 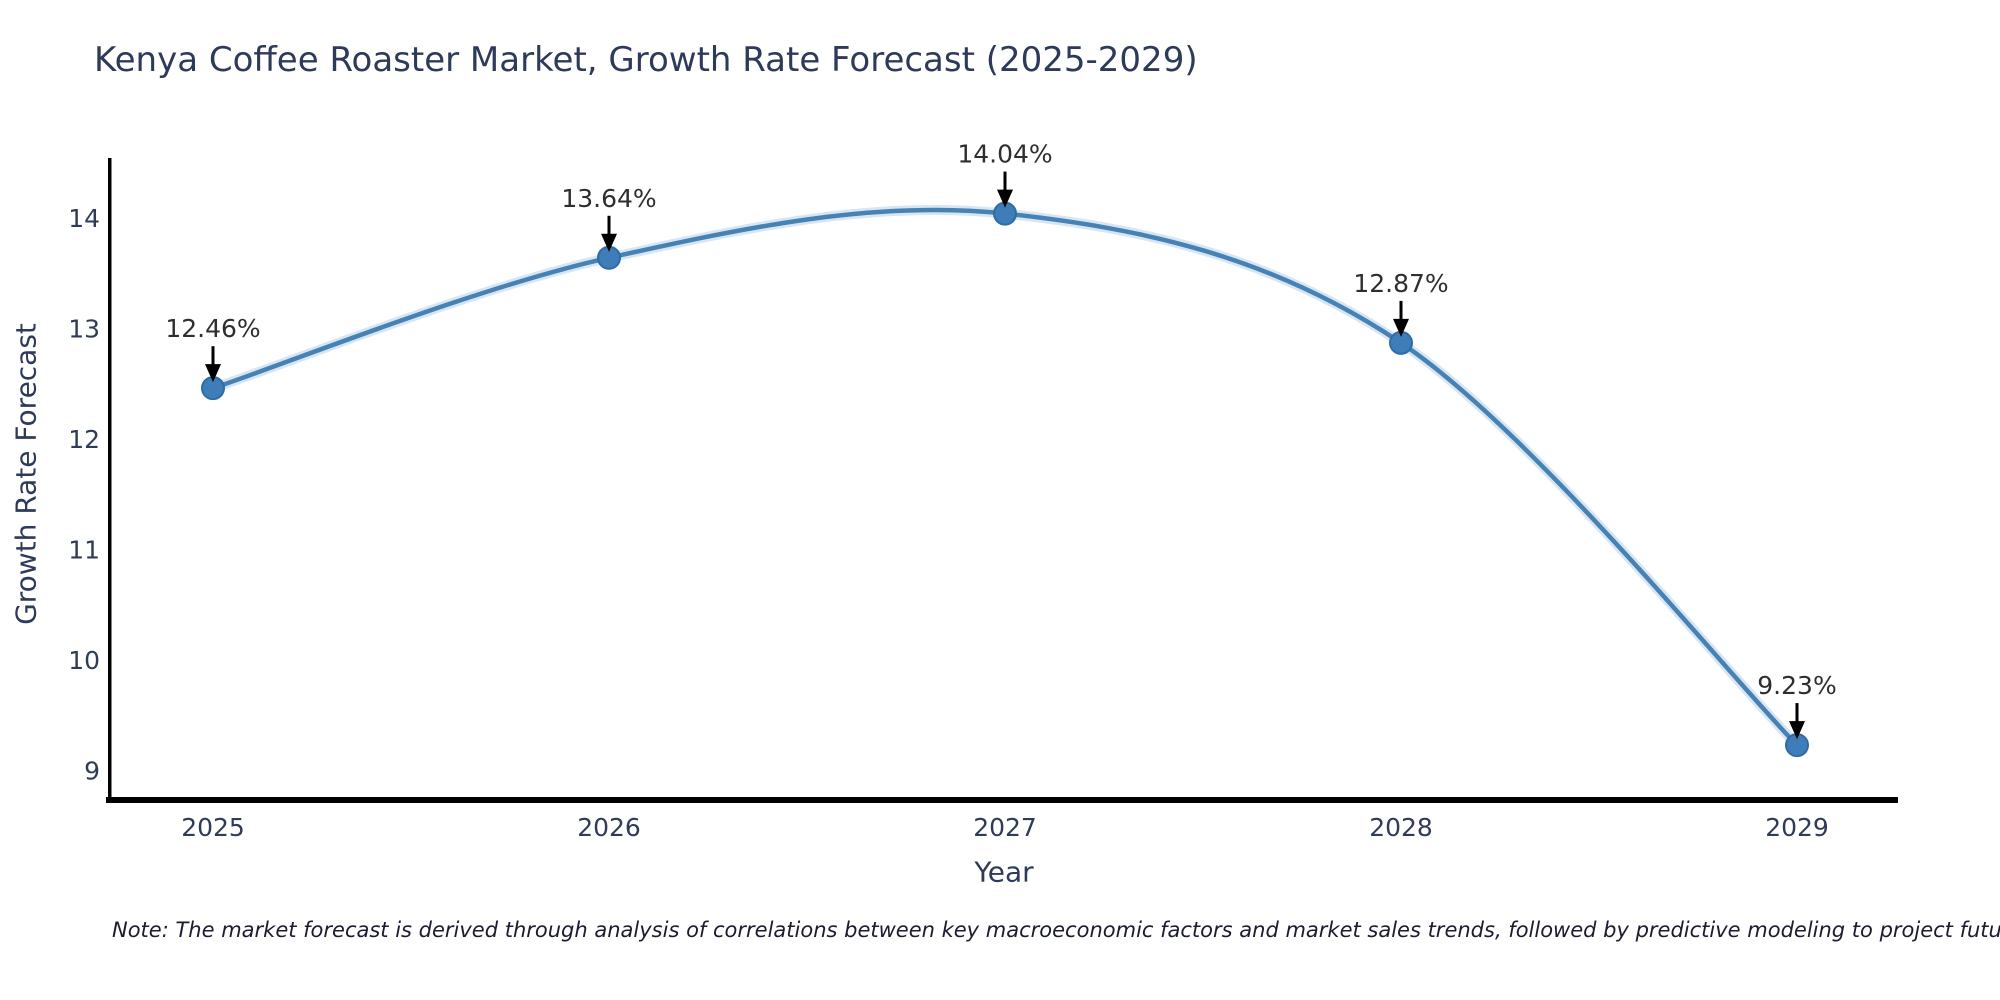 What do you see at coordinates (1004, 872) in the screenshot?
I see `x-axis-label: Year` at bounding box center [1004, 872].